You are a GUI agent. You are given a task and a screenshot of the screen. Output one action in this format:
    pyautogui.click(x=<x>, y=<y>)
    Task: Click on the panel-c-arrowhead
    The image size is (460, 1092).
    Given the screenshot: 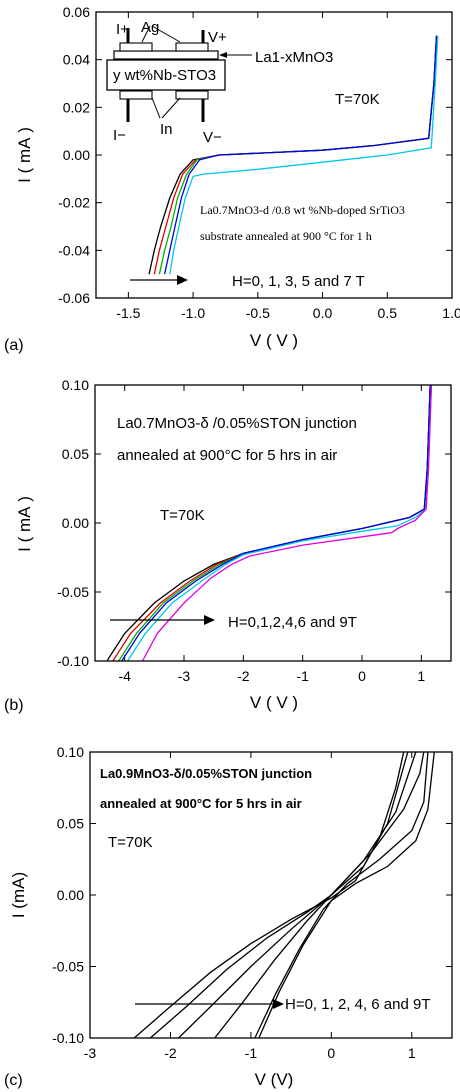 What is the action you would take?
    pyautogui.click(x=278, y=1004)
    